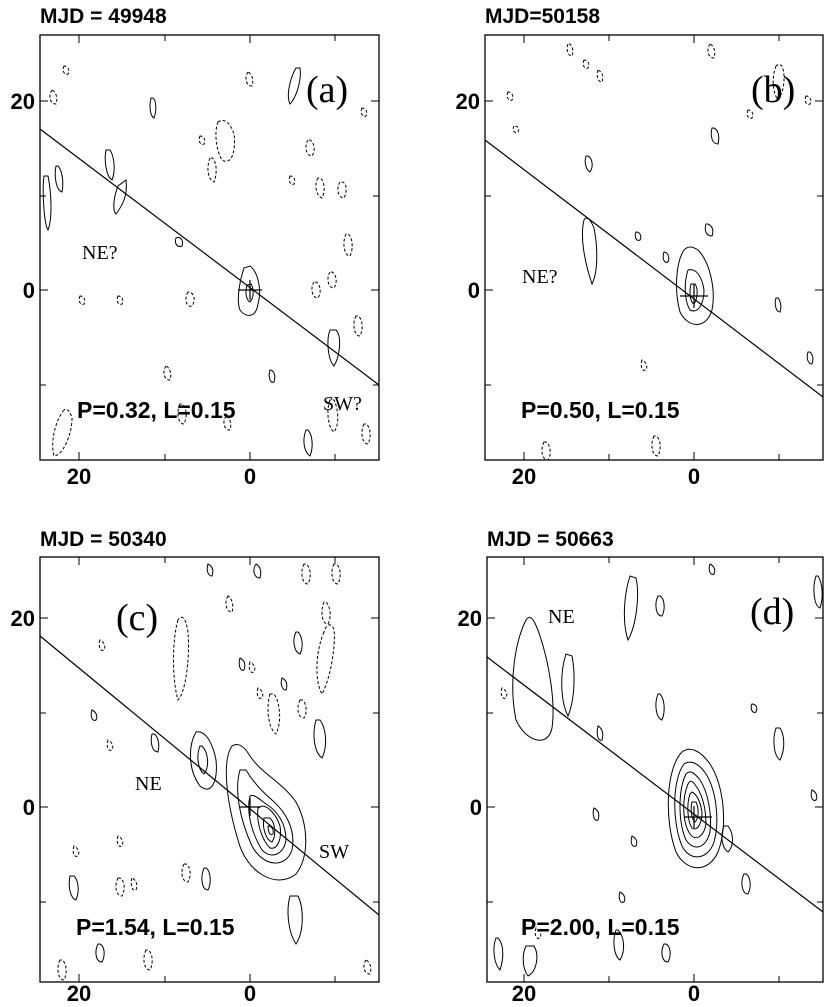 The image size is (828, 1007). Describe the element at coordinates (561, 617) in the screenshot. I see `panel-d-annotation-ne: NE` at that location.